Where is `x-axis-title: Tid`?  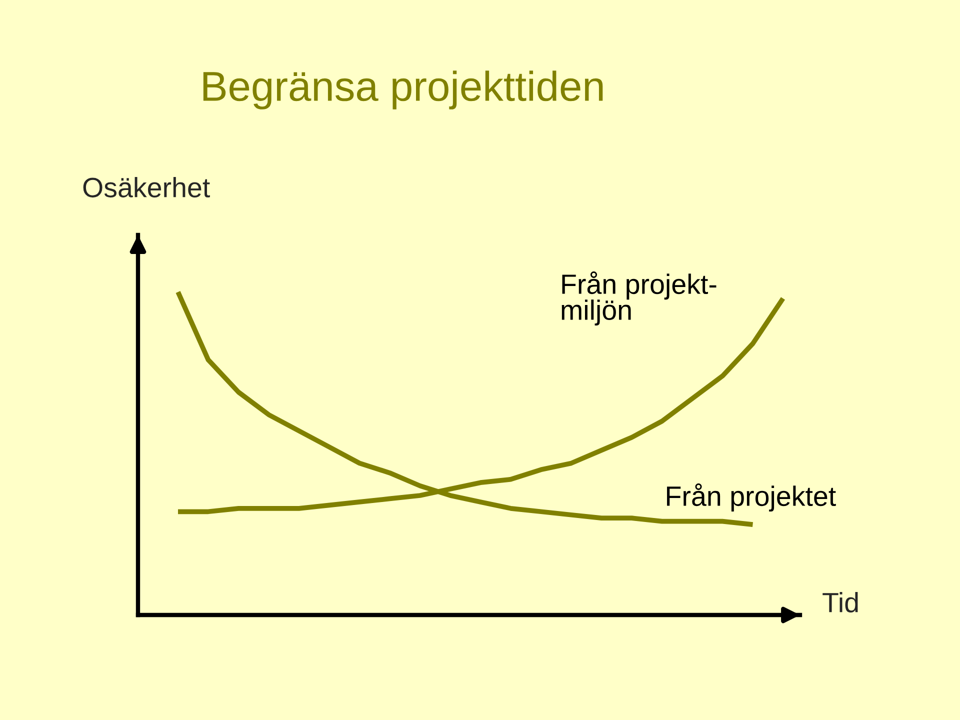 x-axis-title: Tid is located at coordinates (840, 602).